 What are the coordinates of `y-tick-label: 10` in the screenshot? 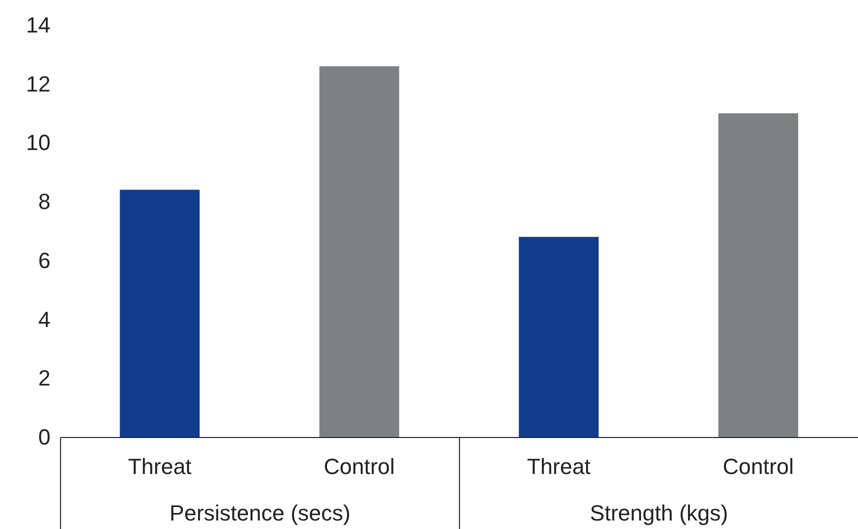 It's located at (38, 143).